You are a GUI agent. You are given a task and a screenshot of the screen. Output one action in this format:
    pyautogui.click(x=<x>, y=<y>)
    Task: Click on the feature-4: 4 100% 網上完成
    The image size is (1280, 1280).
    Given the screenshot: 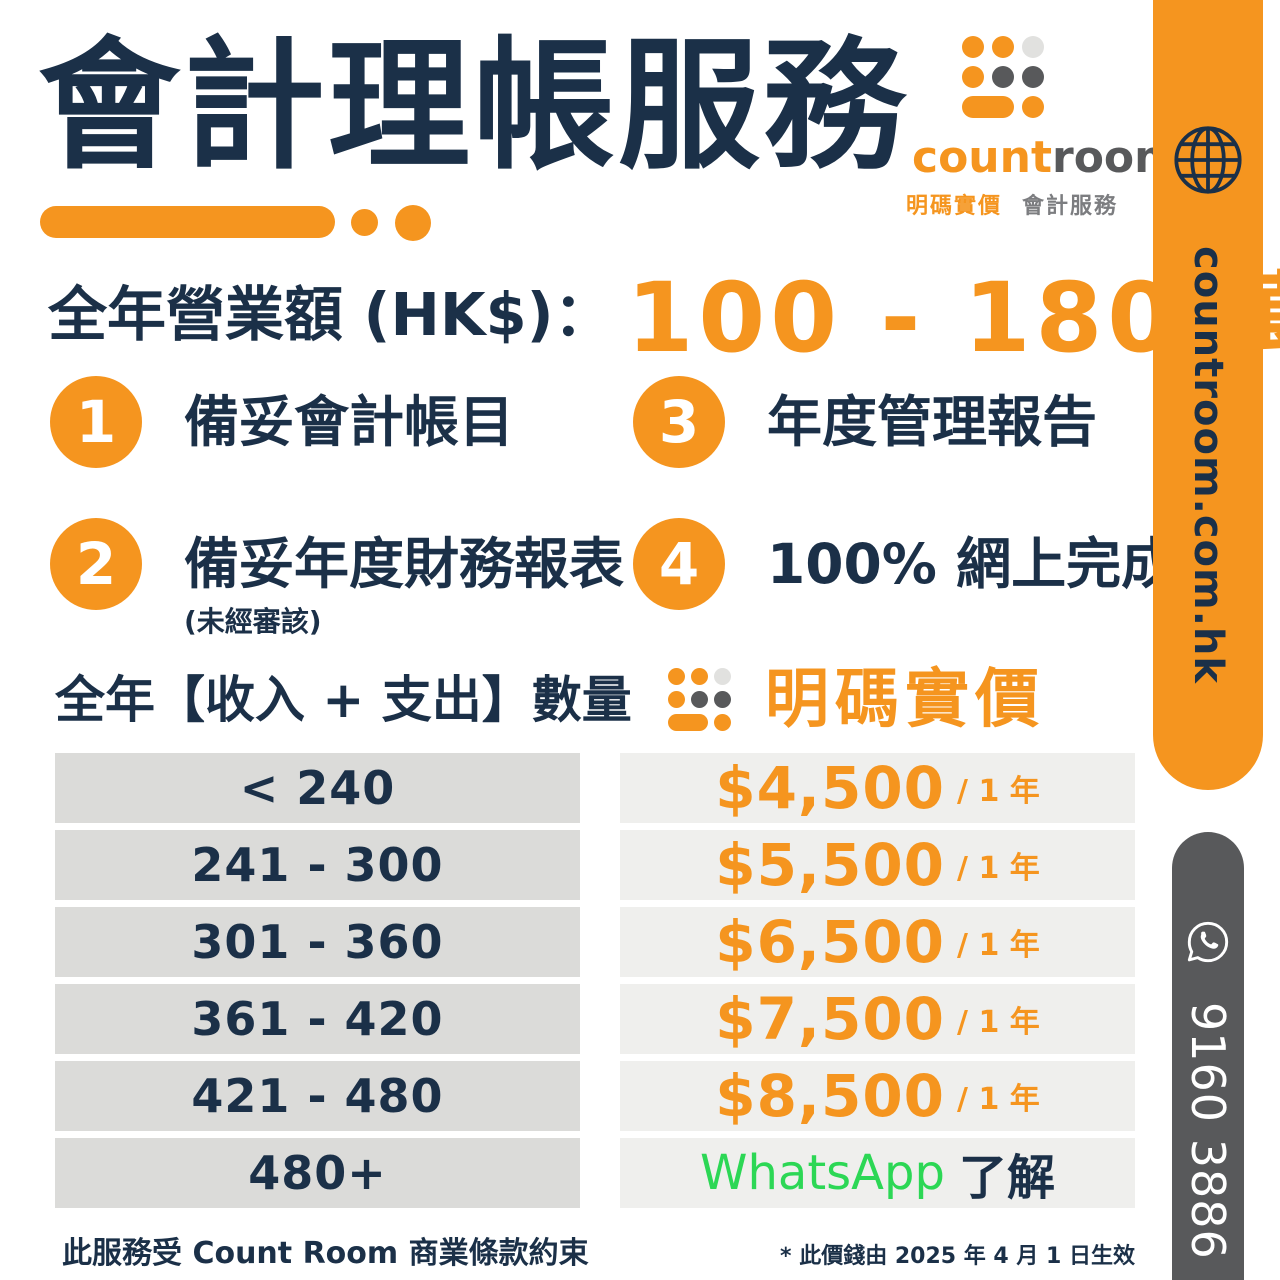 What is the action you would take?
    pyautogui.click(x=904, y=564)
    